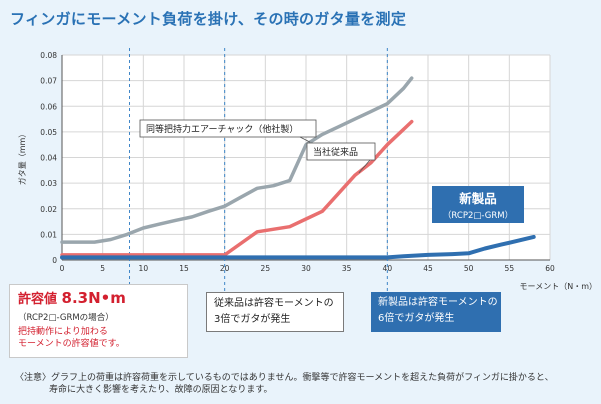  I want to click on series-line, so click(298, 247).